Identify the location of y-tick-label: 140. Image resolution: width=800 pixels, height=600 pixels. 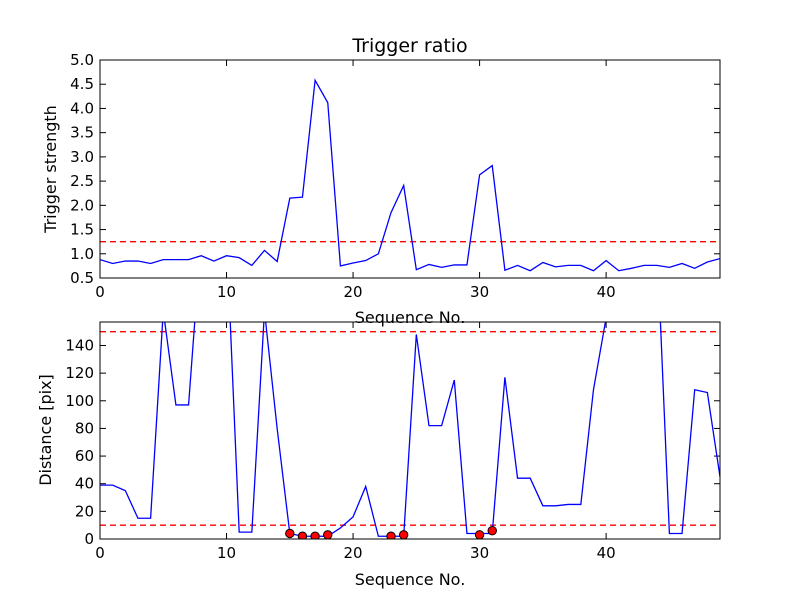
(79, 345).